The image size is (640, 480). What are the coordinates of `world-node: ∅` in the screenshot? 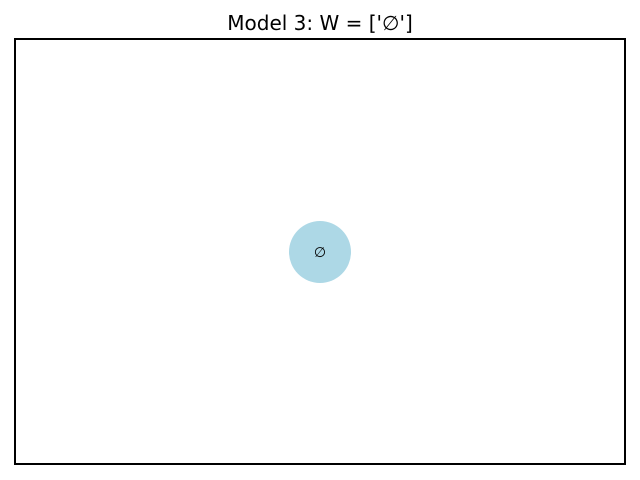 It's located at (320, 252).